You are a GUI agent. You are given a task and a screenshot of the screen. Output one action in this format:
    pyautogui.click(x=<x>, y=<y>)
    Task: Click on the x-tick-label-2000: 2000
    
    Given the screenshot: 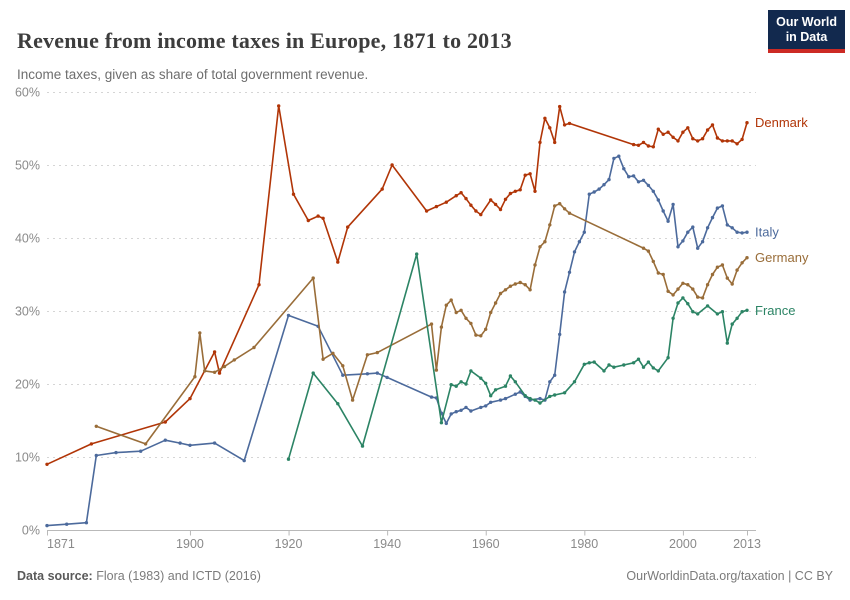 What is the action you would take?
    pyautogui.click(x=683, y=544)
    